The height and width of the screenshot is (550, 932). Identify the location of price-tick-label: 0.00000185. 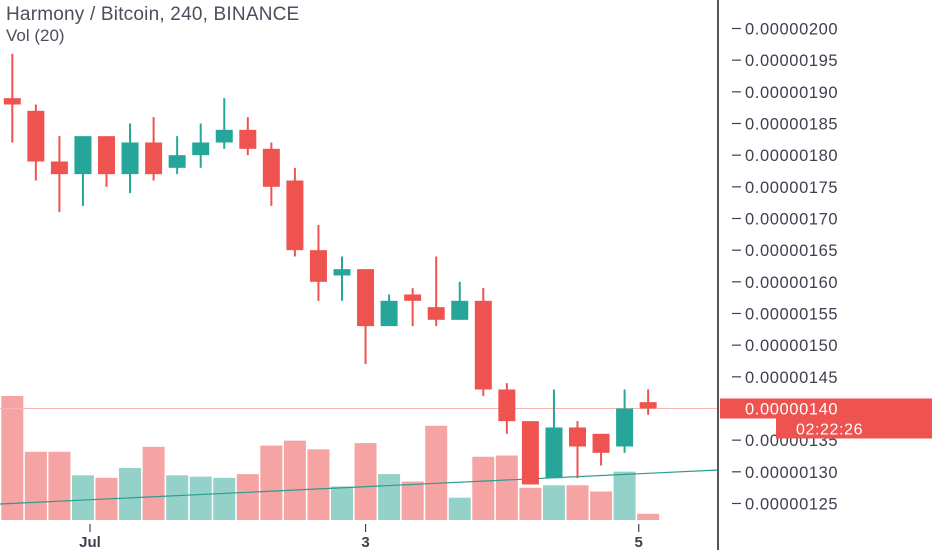
(791, 124).